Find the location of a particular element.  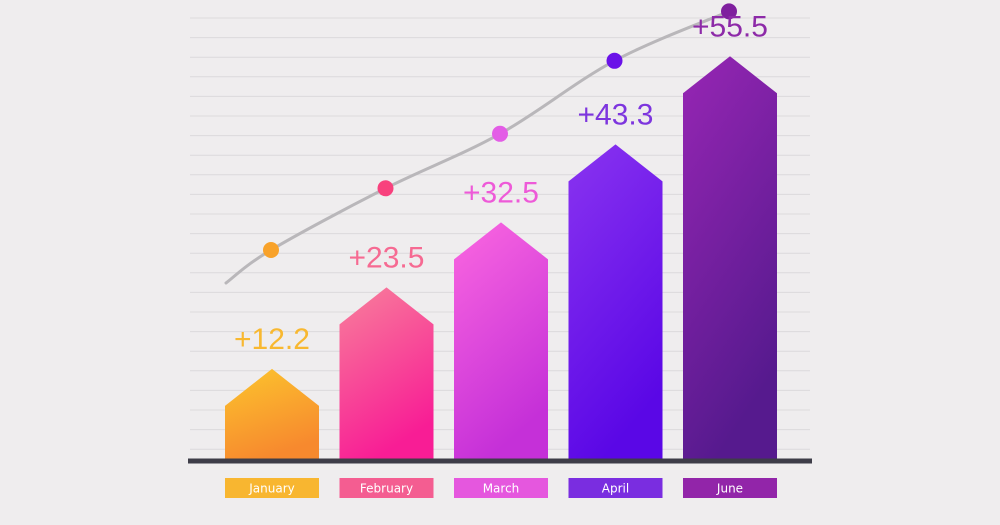

value-label-april: +43.3 is located at coordinates (616, 114).